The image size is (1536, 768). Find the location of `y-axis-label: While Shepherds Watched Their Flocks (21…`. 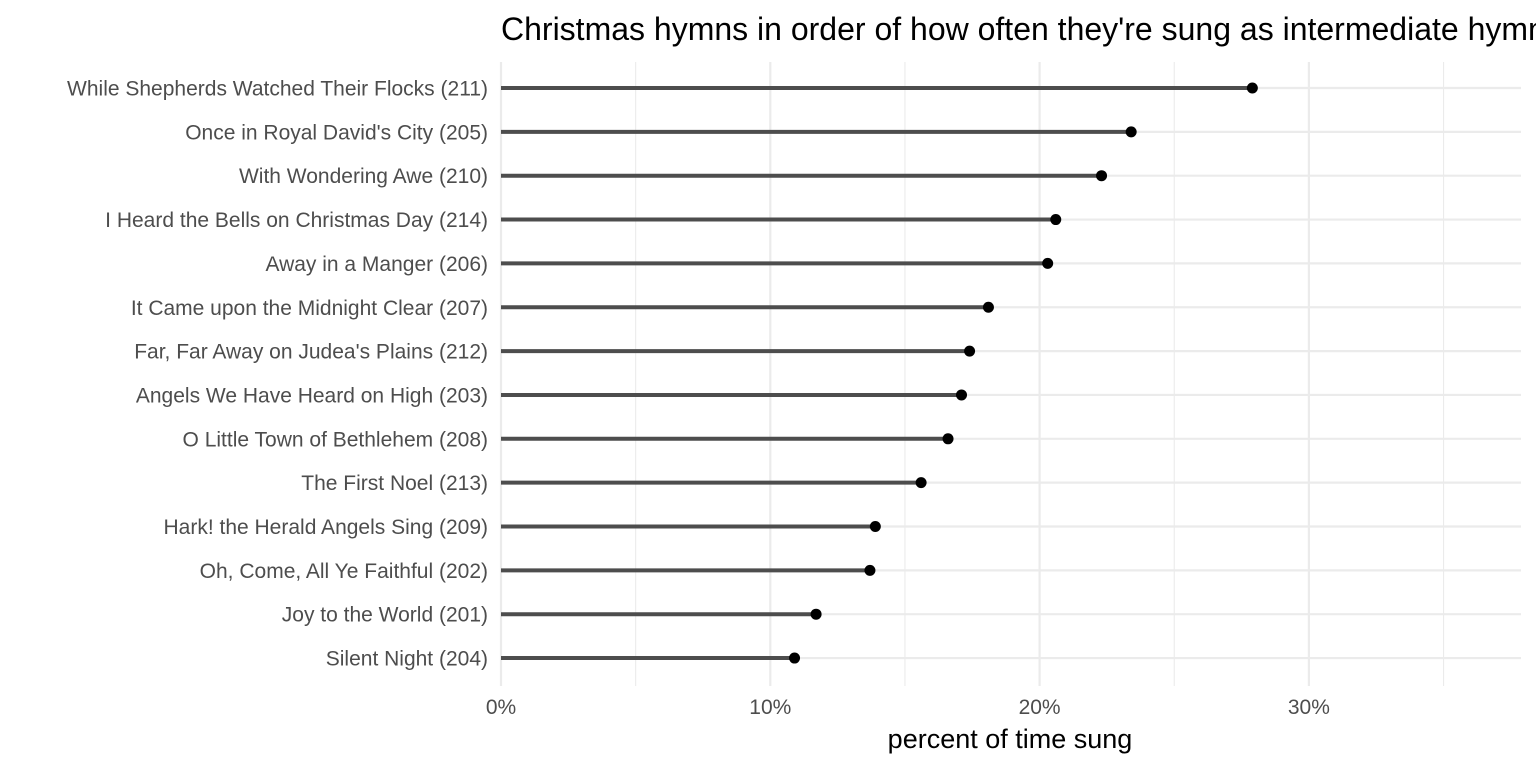

y-axis-label: While Shepherds Watched Their Flocks (21… is located at coordinates (277, 89).